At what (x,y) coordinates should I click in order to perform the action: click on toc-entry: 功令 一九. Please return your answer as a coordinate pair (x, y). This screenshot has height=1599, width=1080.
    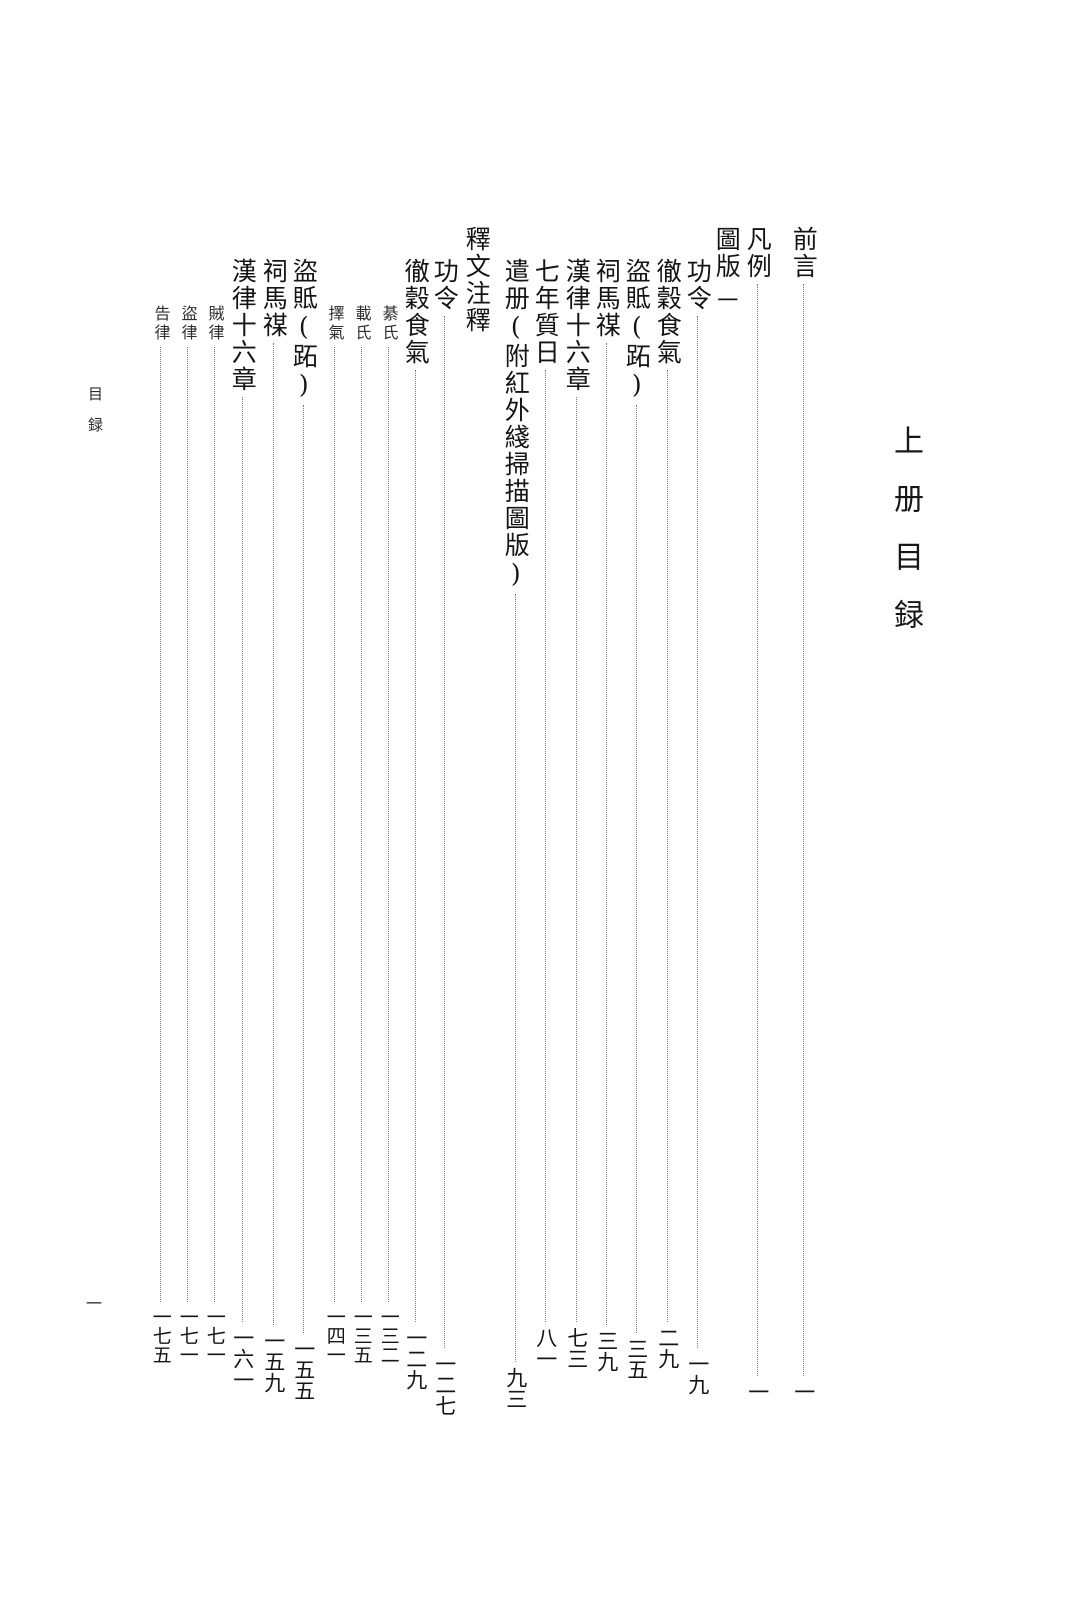
    Looking at the image, I should click on (697, 826).